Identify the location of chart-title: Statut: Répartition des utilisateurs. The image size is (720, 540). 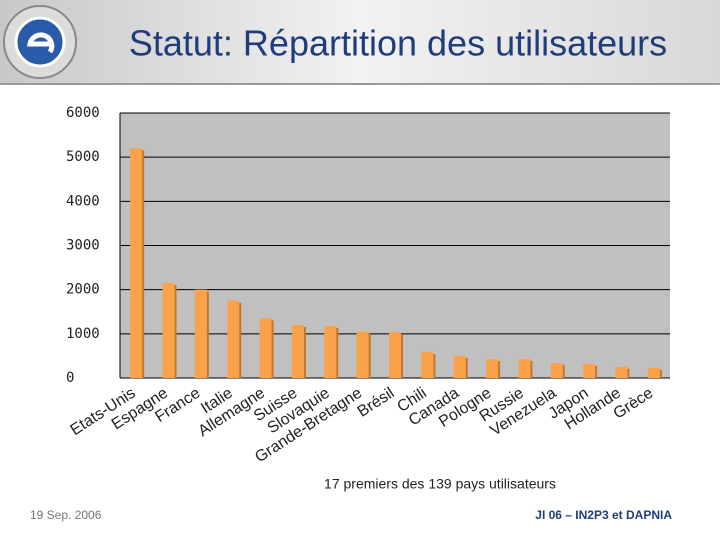
(398, 43).